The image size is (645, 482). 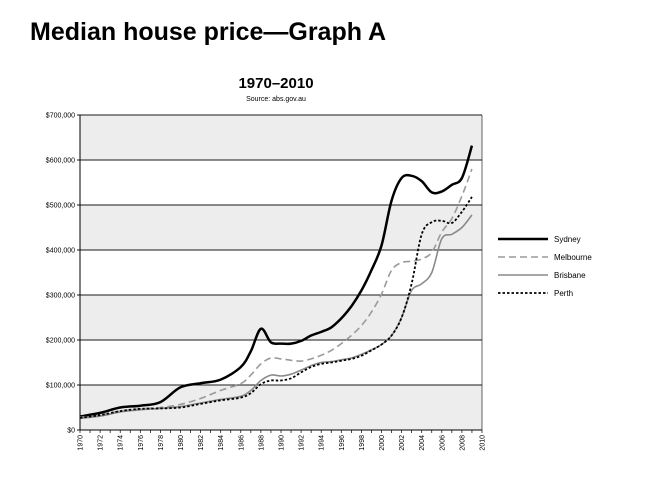 What do you see at coordinates (60, 386) in the screenshot?
I see `y-tick-label: $100,000` at bounding box center [60, 386].